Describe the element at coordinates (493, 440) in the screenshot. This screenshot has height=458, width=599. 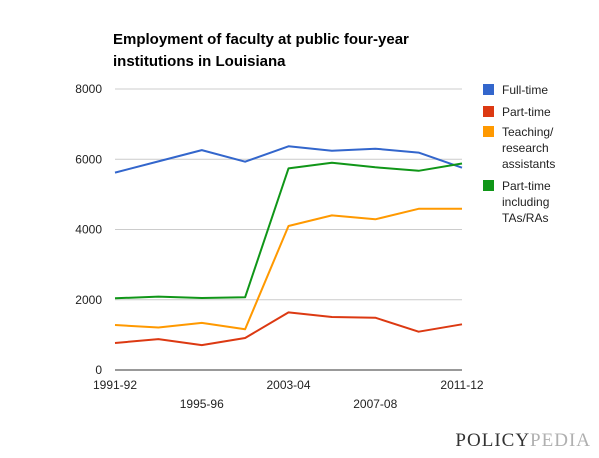
I see `logo-part-policy: POLICY` at that location.